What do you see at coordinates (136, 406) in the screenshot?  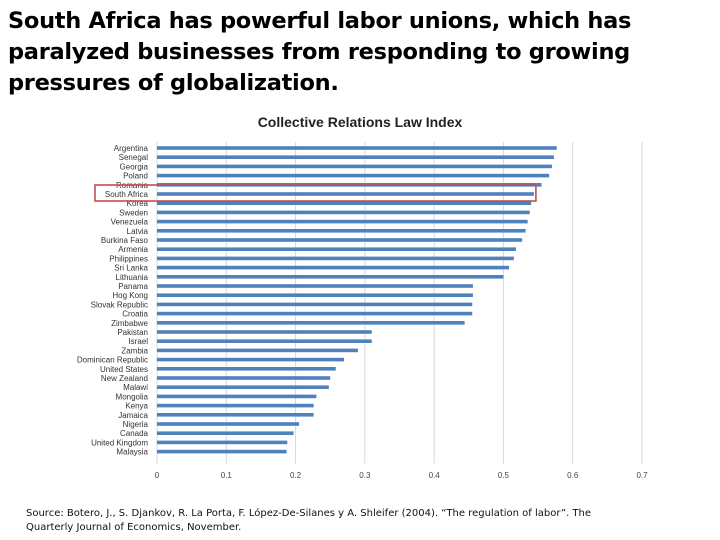 I see `category-label: Kenya` at bounding box center [136, 406].